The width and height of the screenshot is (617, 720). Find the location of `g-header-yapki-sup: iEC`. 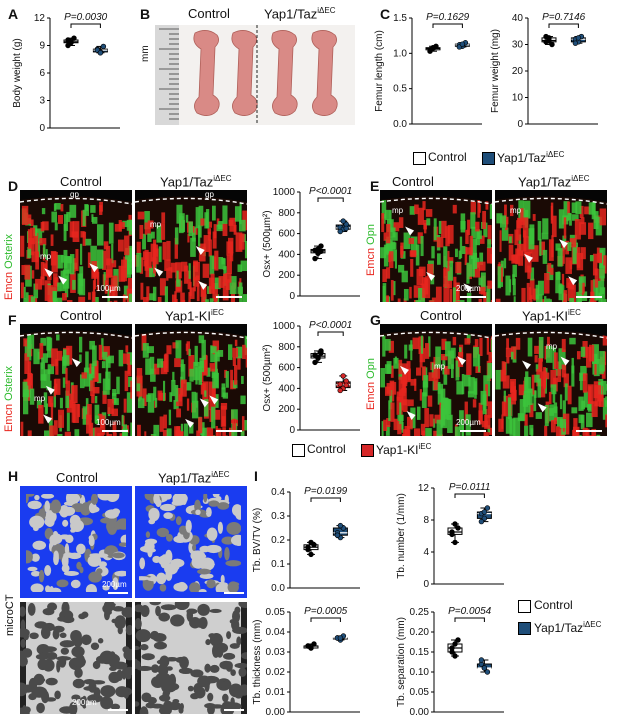

g-header-yapki-sup: iEC is located at coordinates (574, 312).